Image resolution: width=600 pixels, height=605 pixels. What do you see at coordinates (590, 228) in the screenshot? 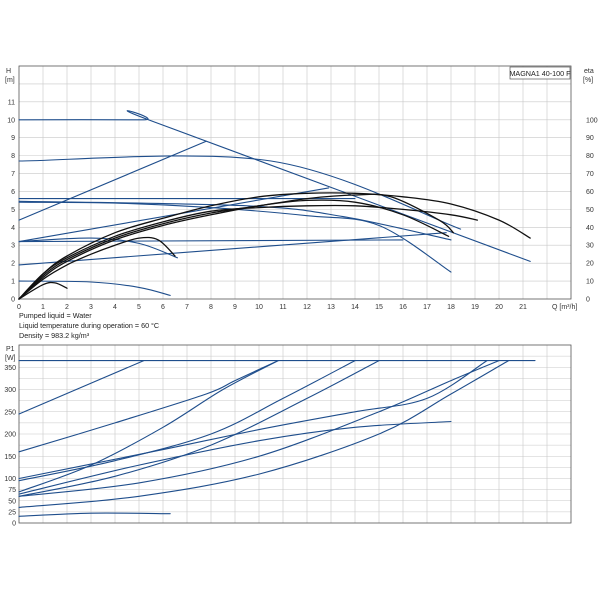
I see `eta-tick-label: 40` at bounding box center [590, 228].